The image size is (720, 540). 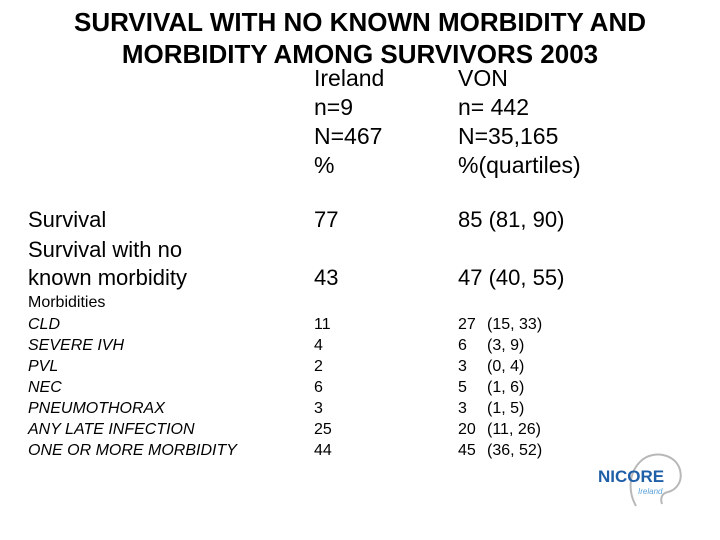 I want to click on von-unit: %(quartiles), so click(x=519, y=165).